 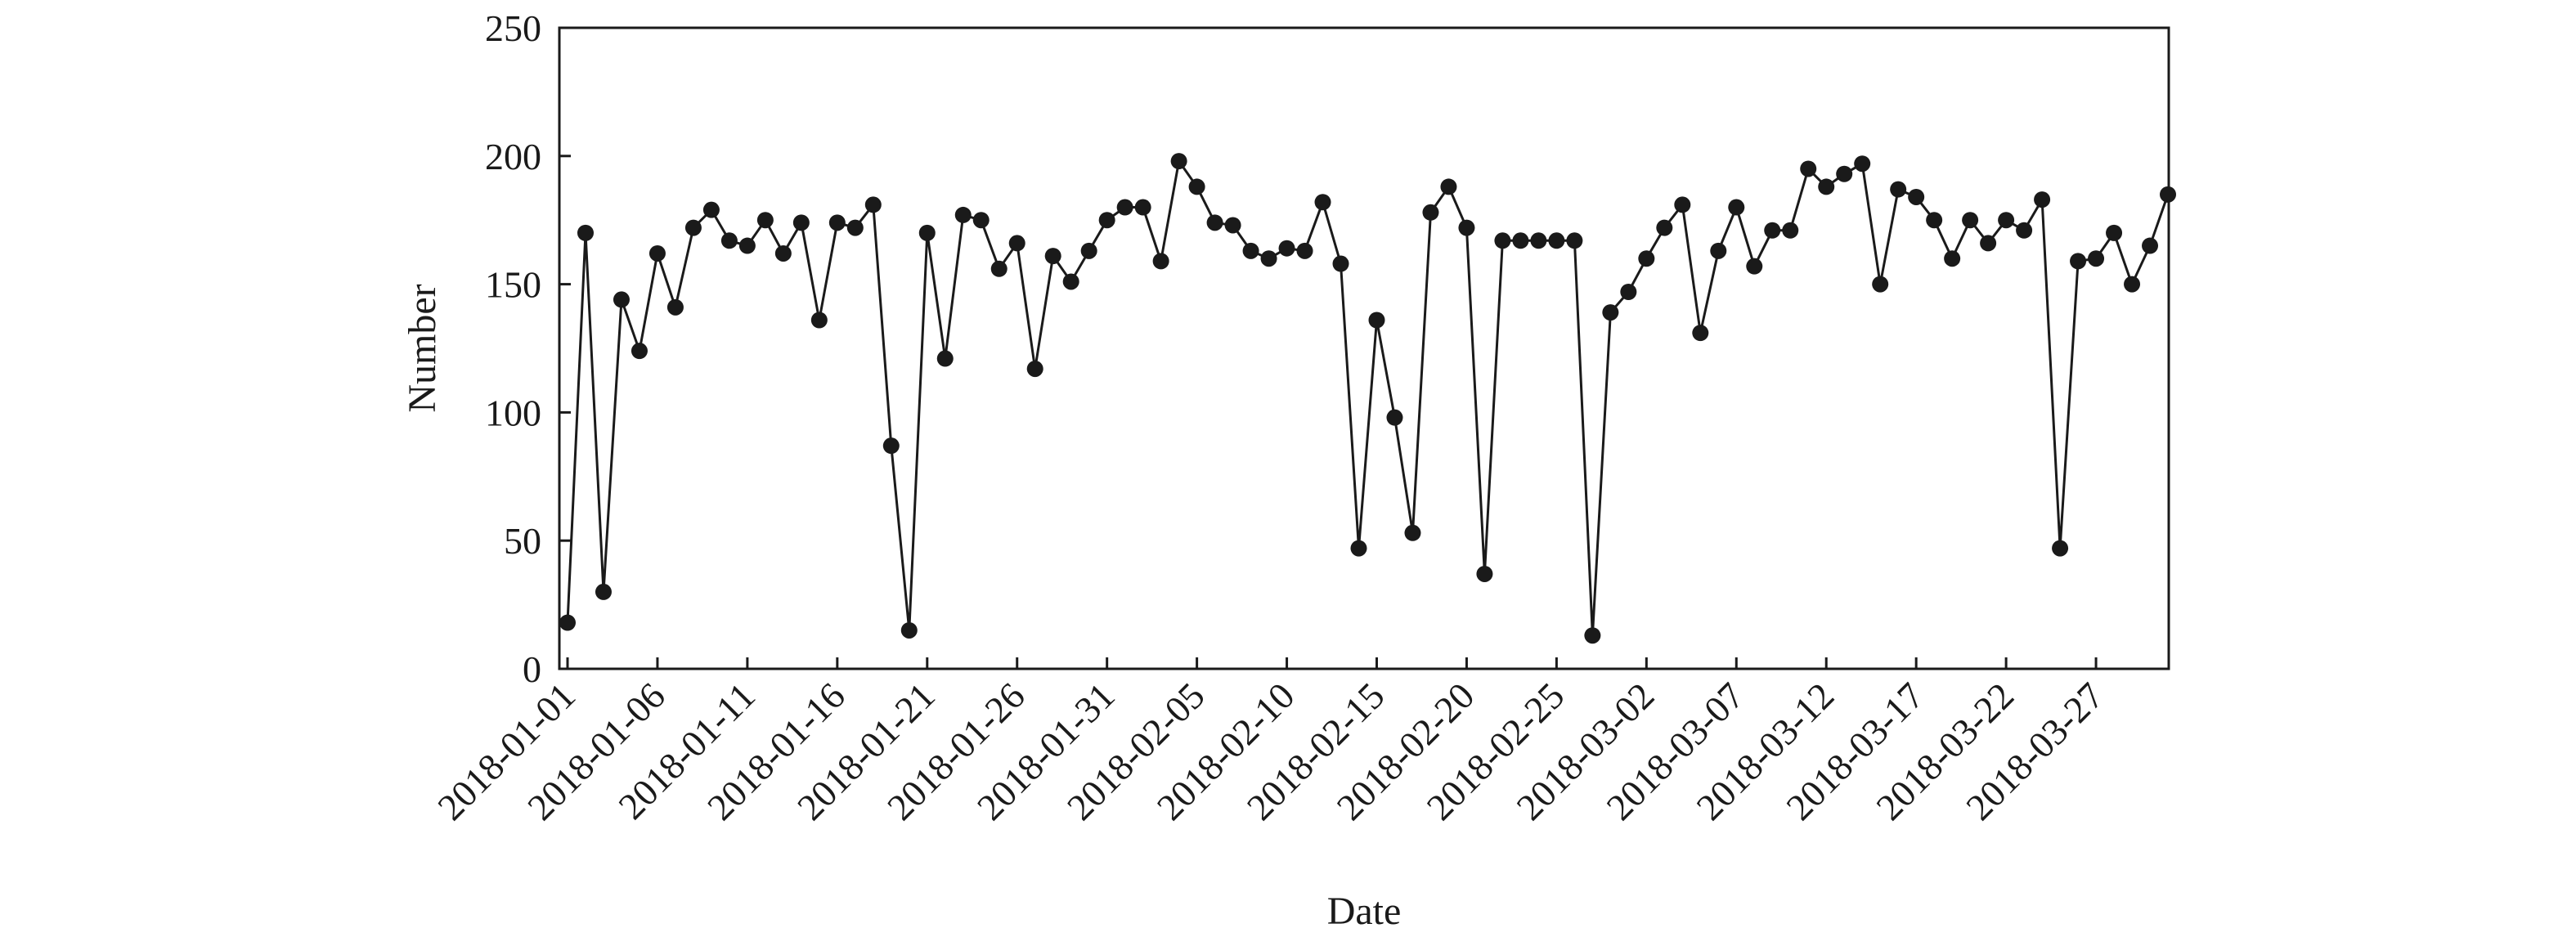 I want to click on x-axis-title: Date, so click(x=1365, y=911).